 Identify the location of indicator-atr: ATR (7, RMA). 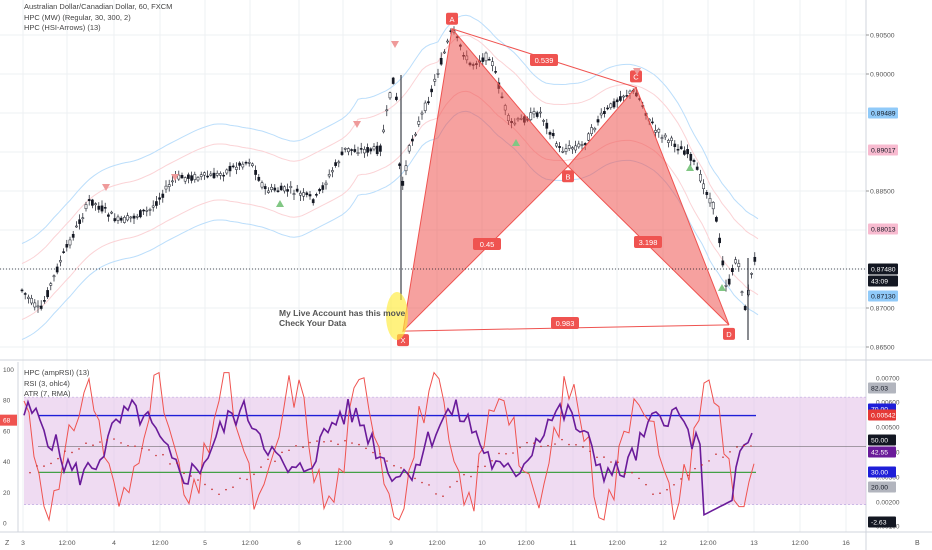
(47, 393).